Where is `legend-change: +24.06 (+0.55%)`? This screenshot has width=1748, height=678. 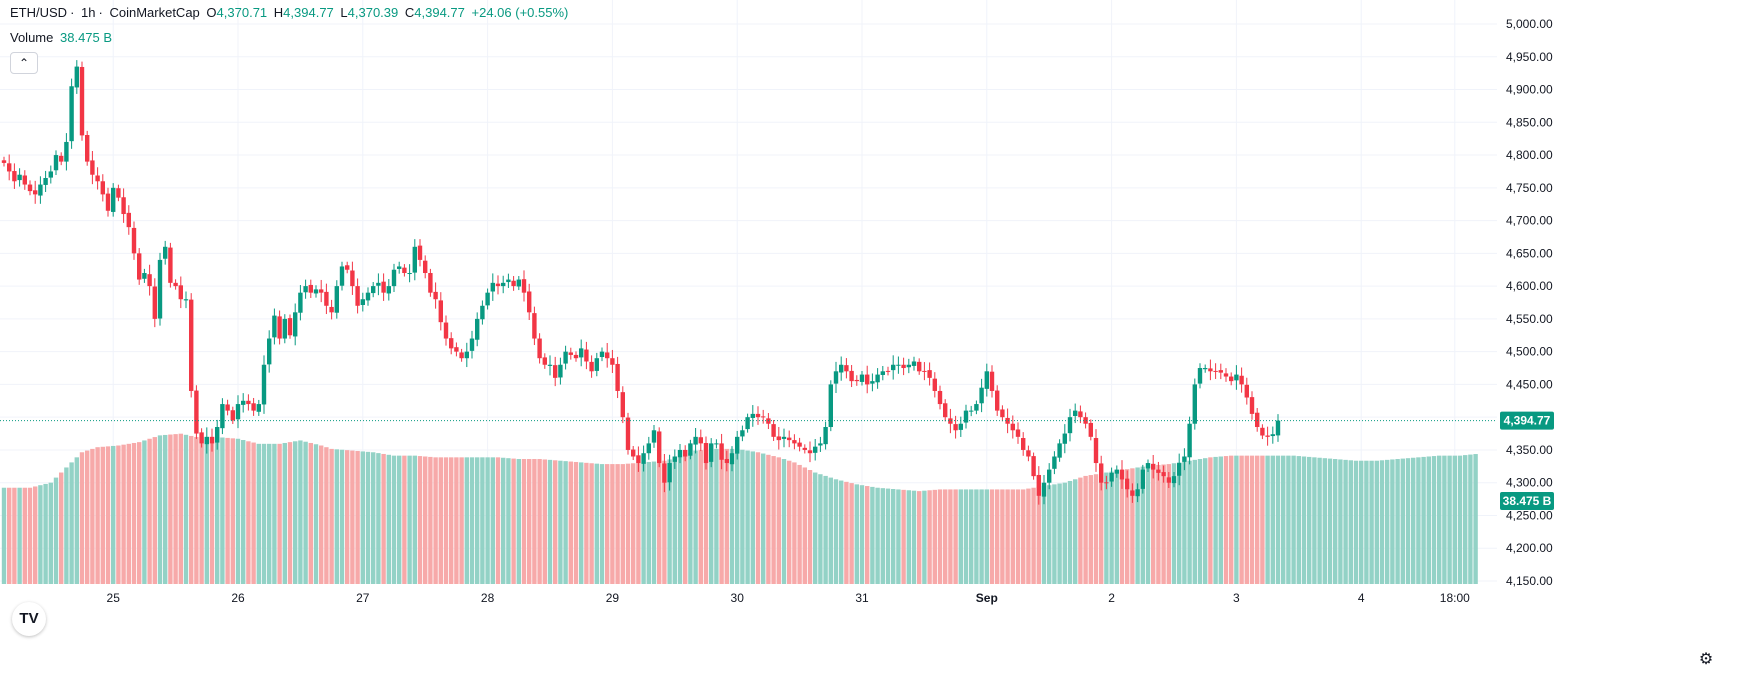
legend-change: +24.06 (+0.55%) is located at coordinates (520, 12).